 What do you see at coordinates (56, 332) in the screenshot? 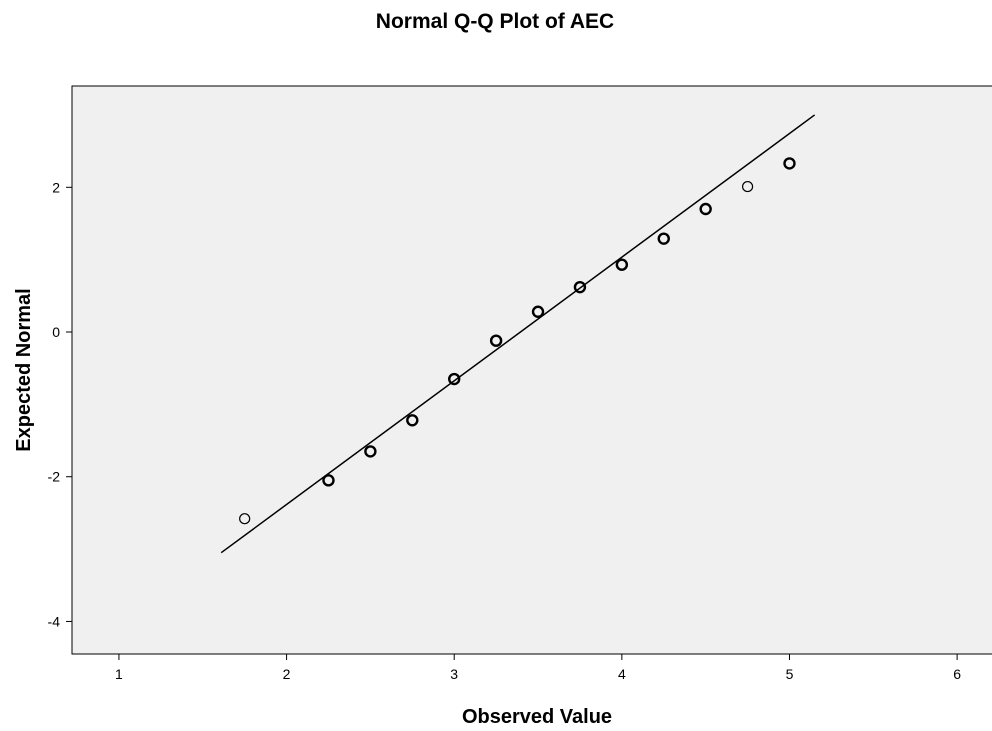
I see `y-tick-label: 0` at bounding box center [56, 332].